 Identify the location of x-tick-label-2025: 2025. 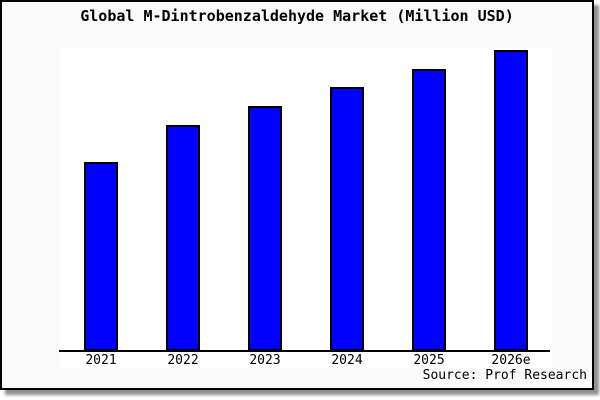
(429, 360).